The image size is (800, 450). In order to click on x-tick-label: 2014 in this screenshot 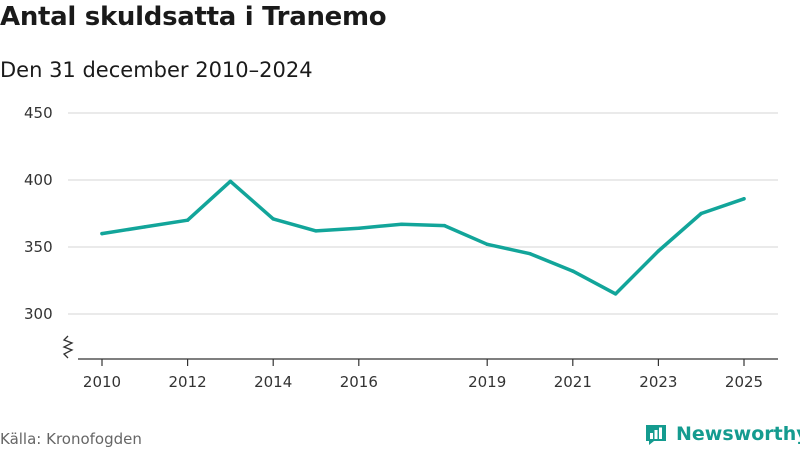, I will do `click(273, 382)`.